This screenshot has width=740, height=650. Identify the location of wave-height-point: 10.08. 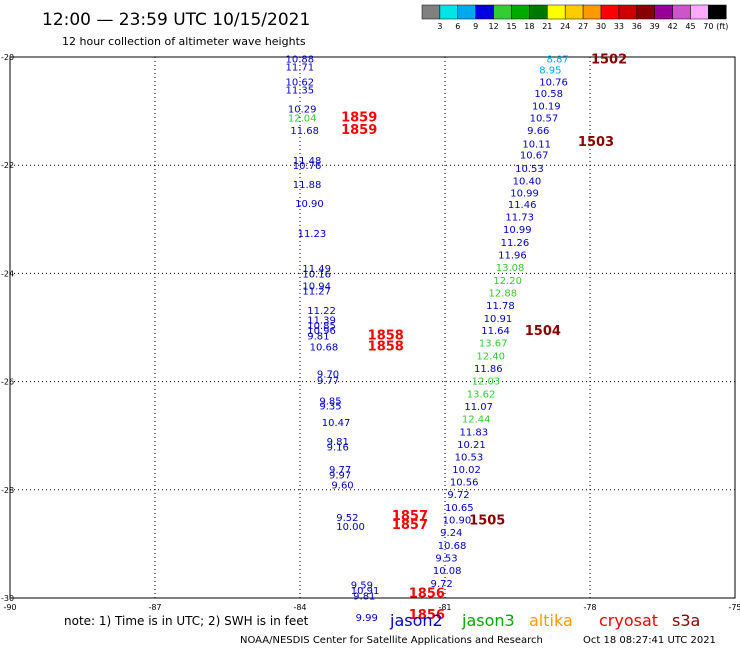
(447, 571).